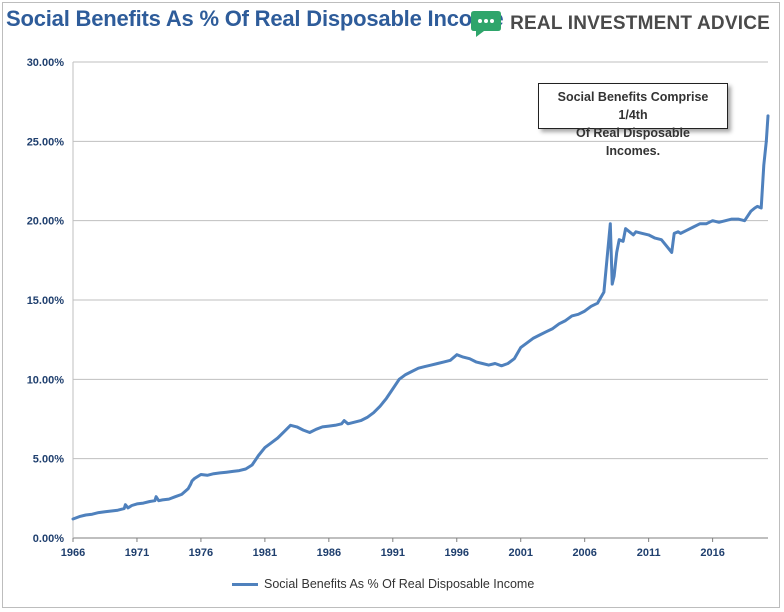 The width and height of the screenshot is (784, 612). Describe the element at coordinates (640, 23) in the screenshot. I see `brand-name: REAL INVESTMENT ADVICE` at that location.